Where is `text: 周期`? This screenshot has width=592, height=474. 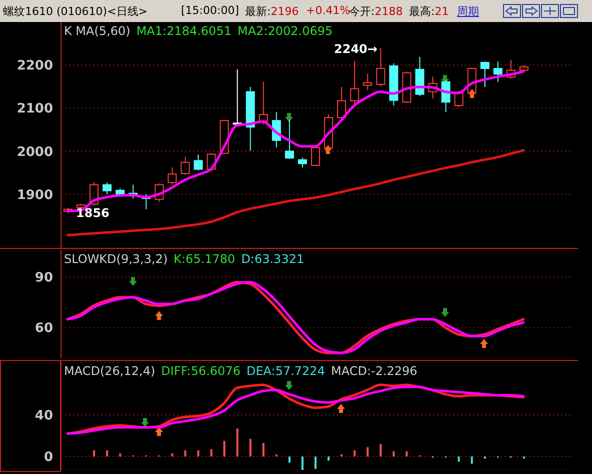 text: 周期 is located at coordinates (468, 11).